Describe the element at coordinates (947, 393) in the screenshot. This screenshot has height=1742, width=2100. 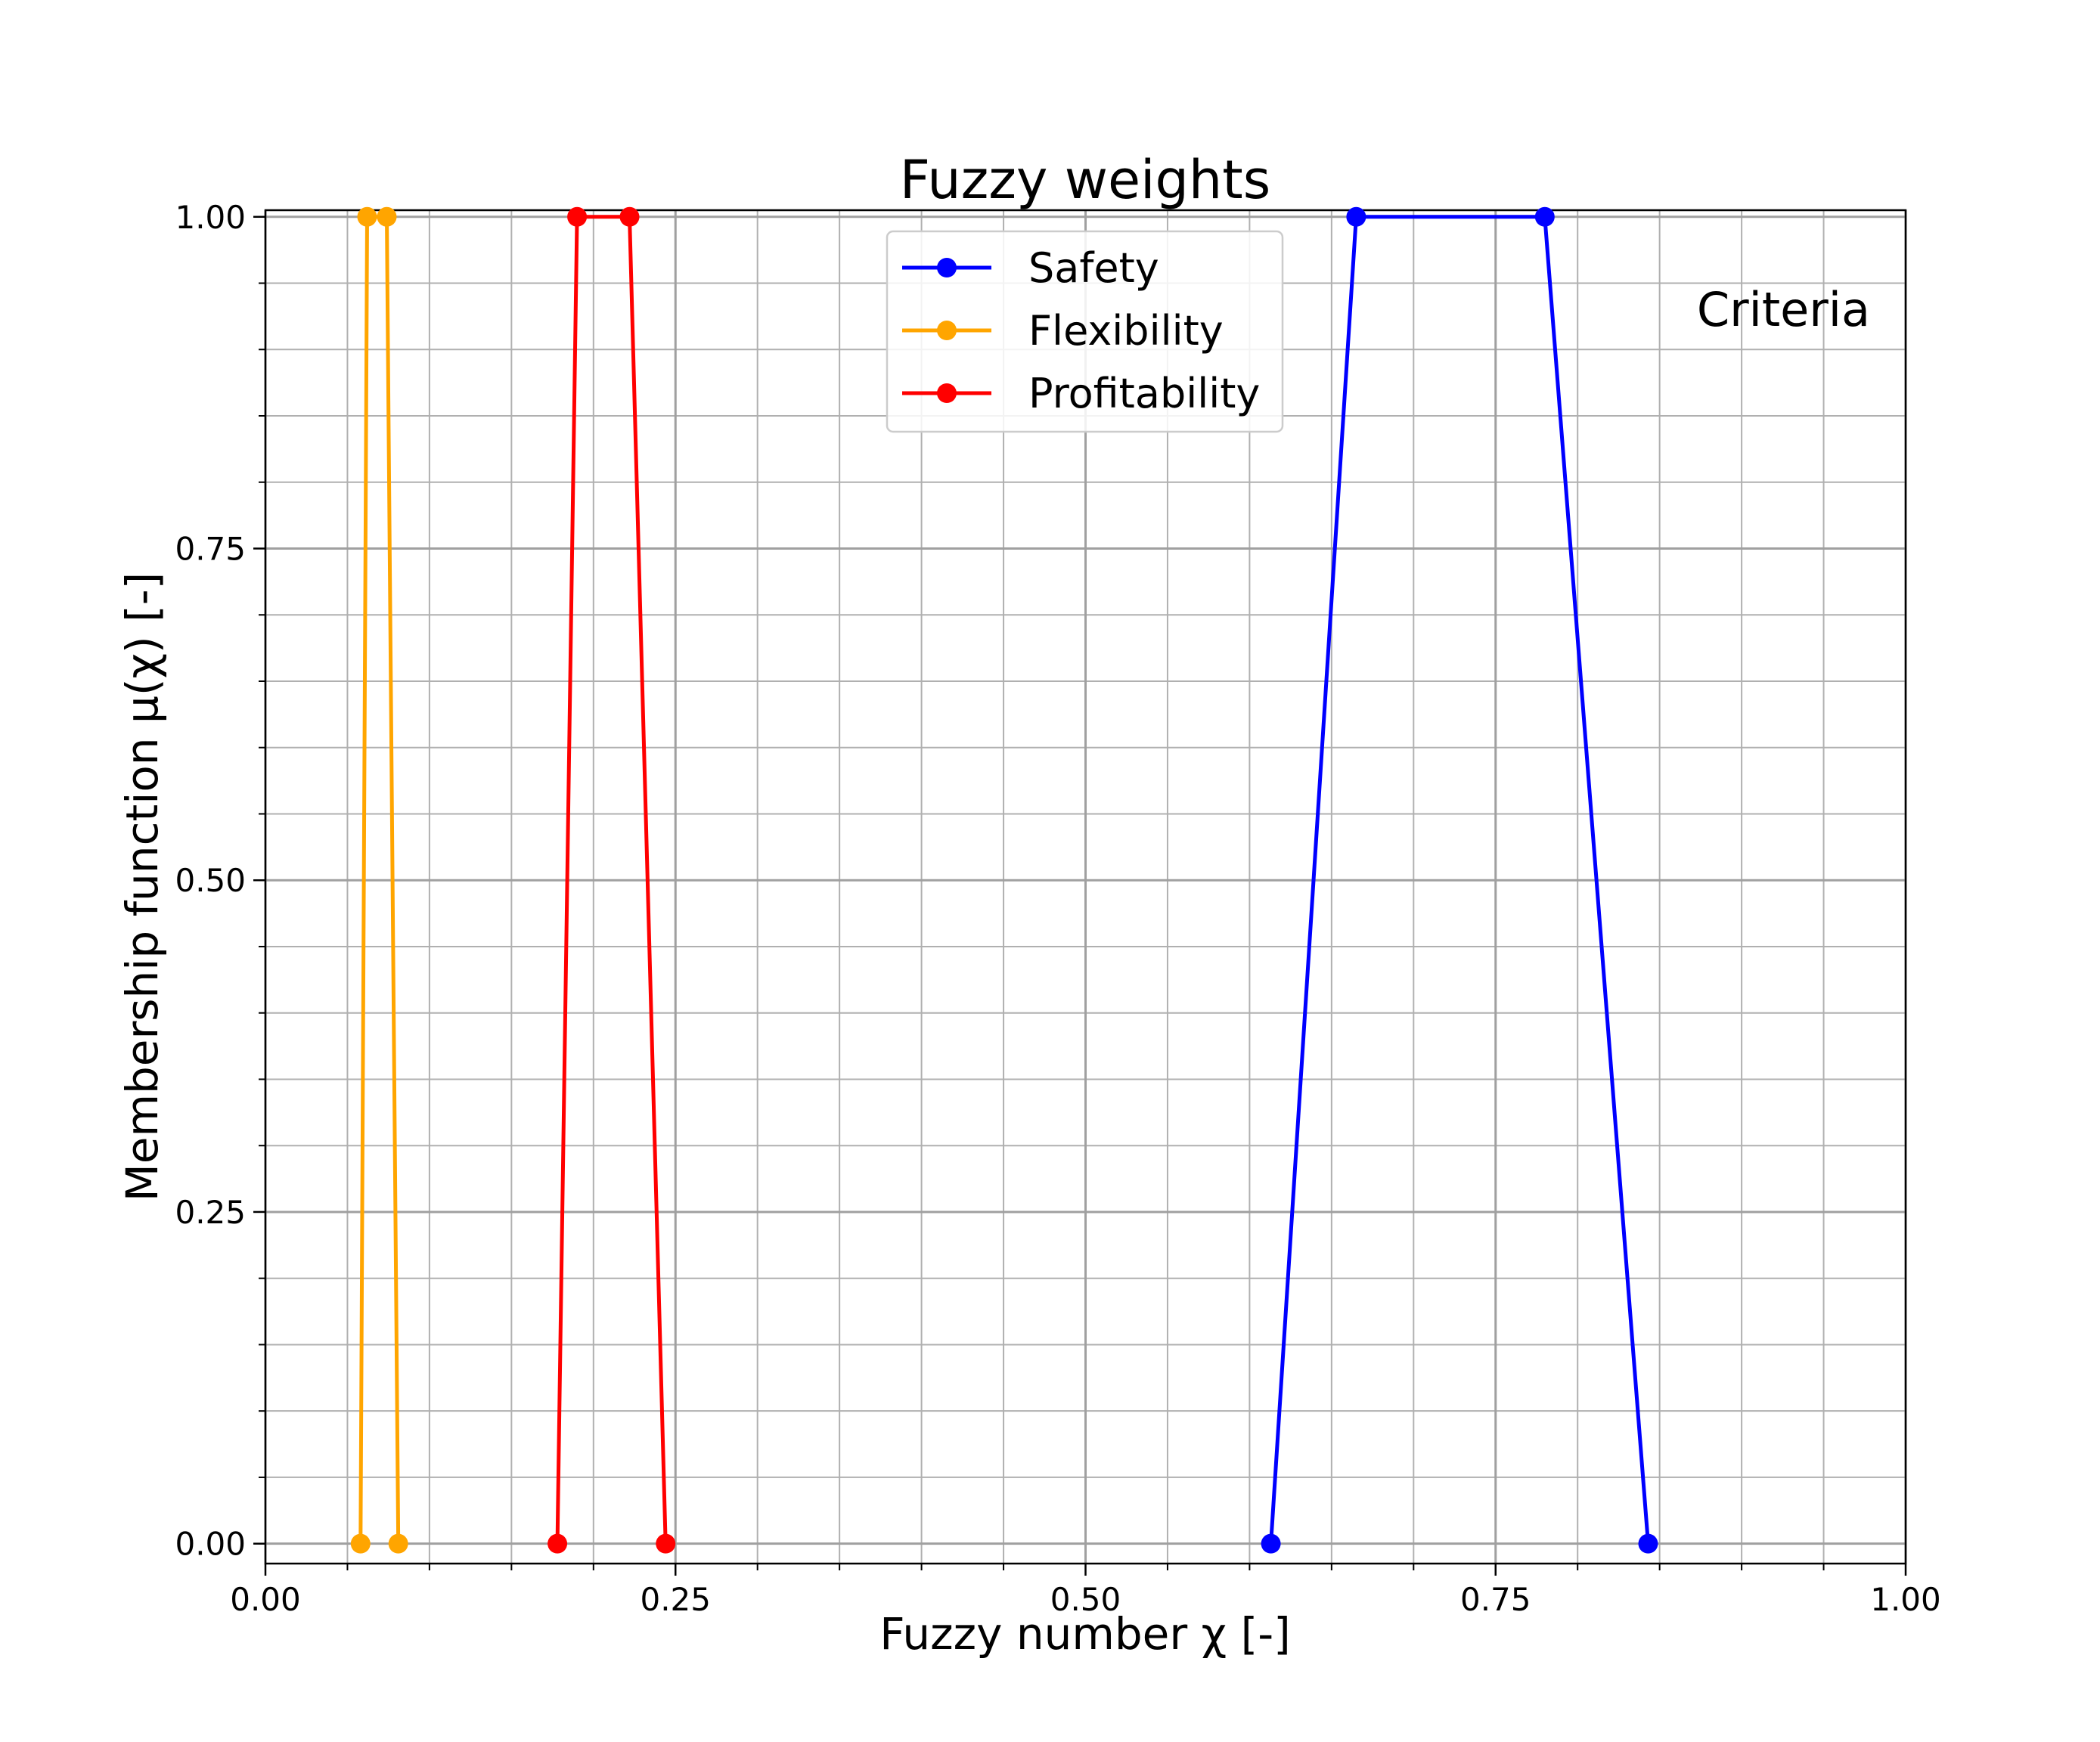
I see `legend-marker-profitability` at that location.